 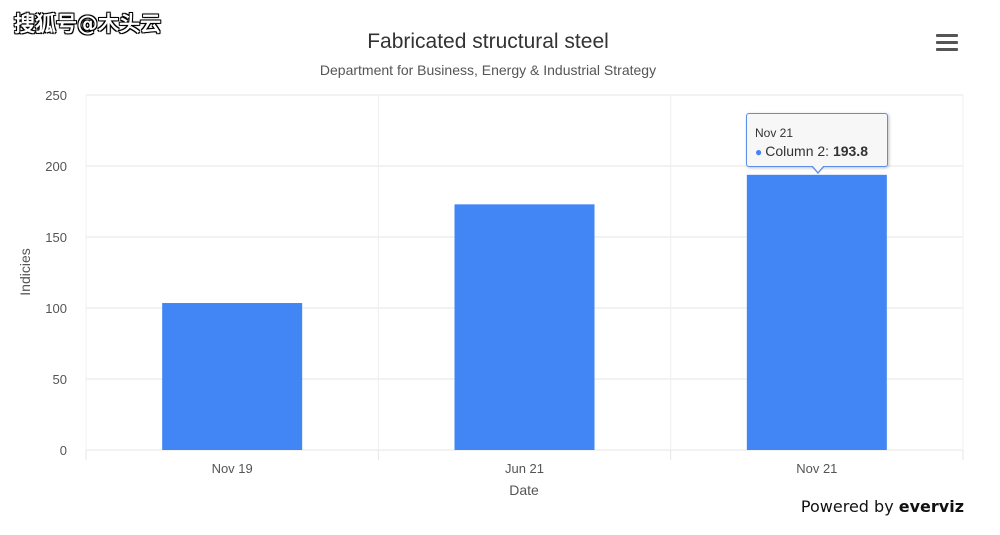 What do you see at coordinates (63, 450) in the screenshot?
I see `y-tick-label: 0` at bounding box center [63, 450].